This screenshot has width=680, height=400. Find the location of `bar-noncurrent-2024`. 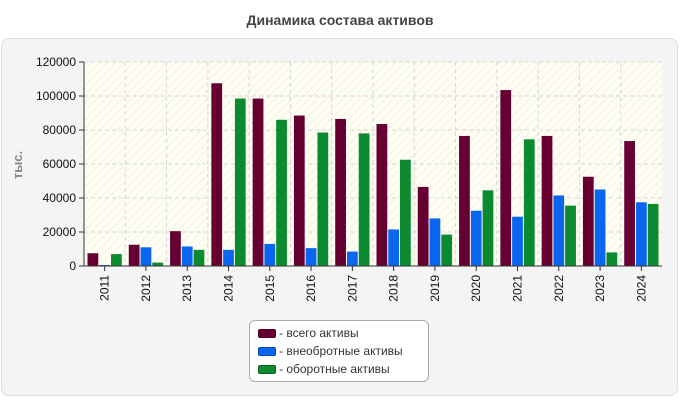

bar-noncurrent-2024 is located at coordinates (641, 234).